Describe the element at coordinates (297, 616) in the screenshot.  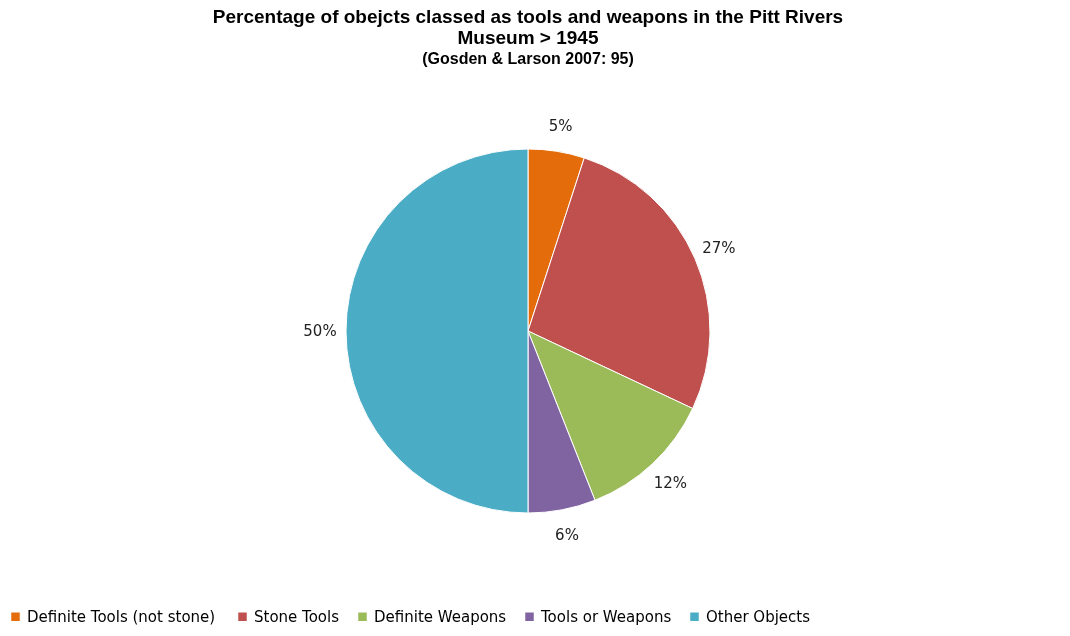
I see `legend-label: Stone Tools` at that location.